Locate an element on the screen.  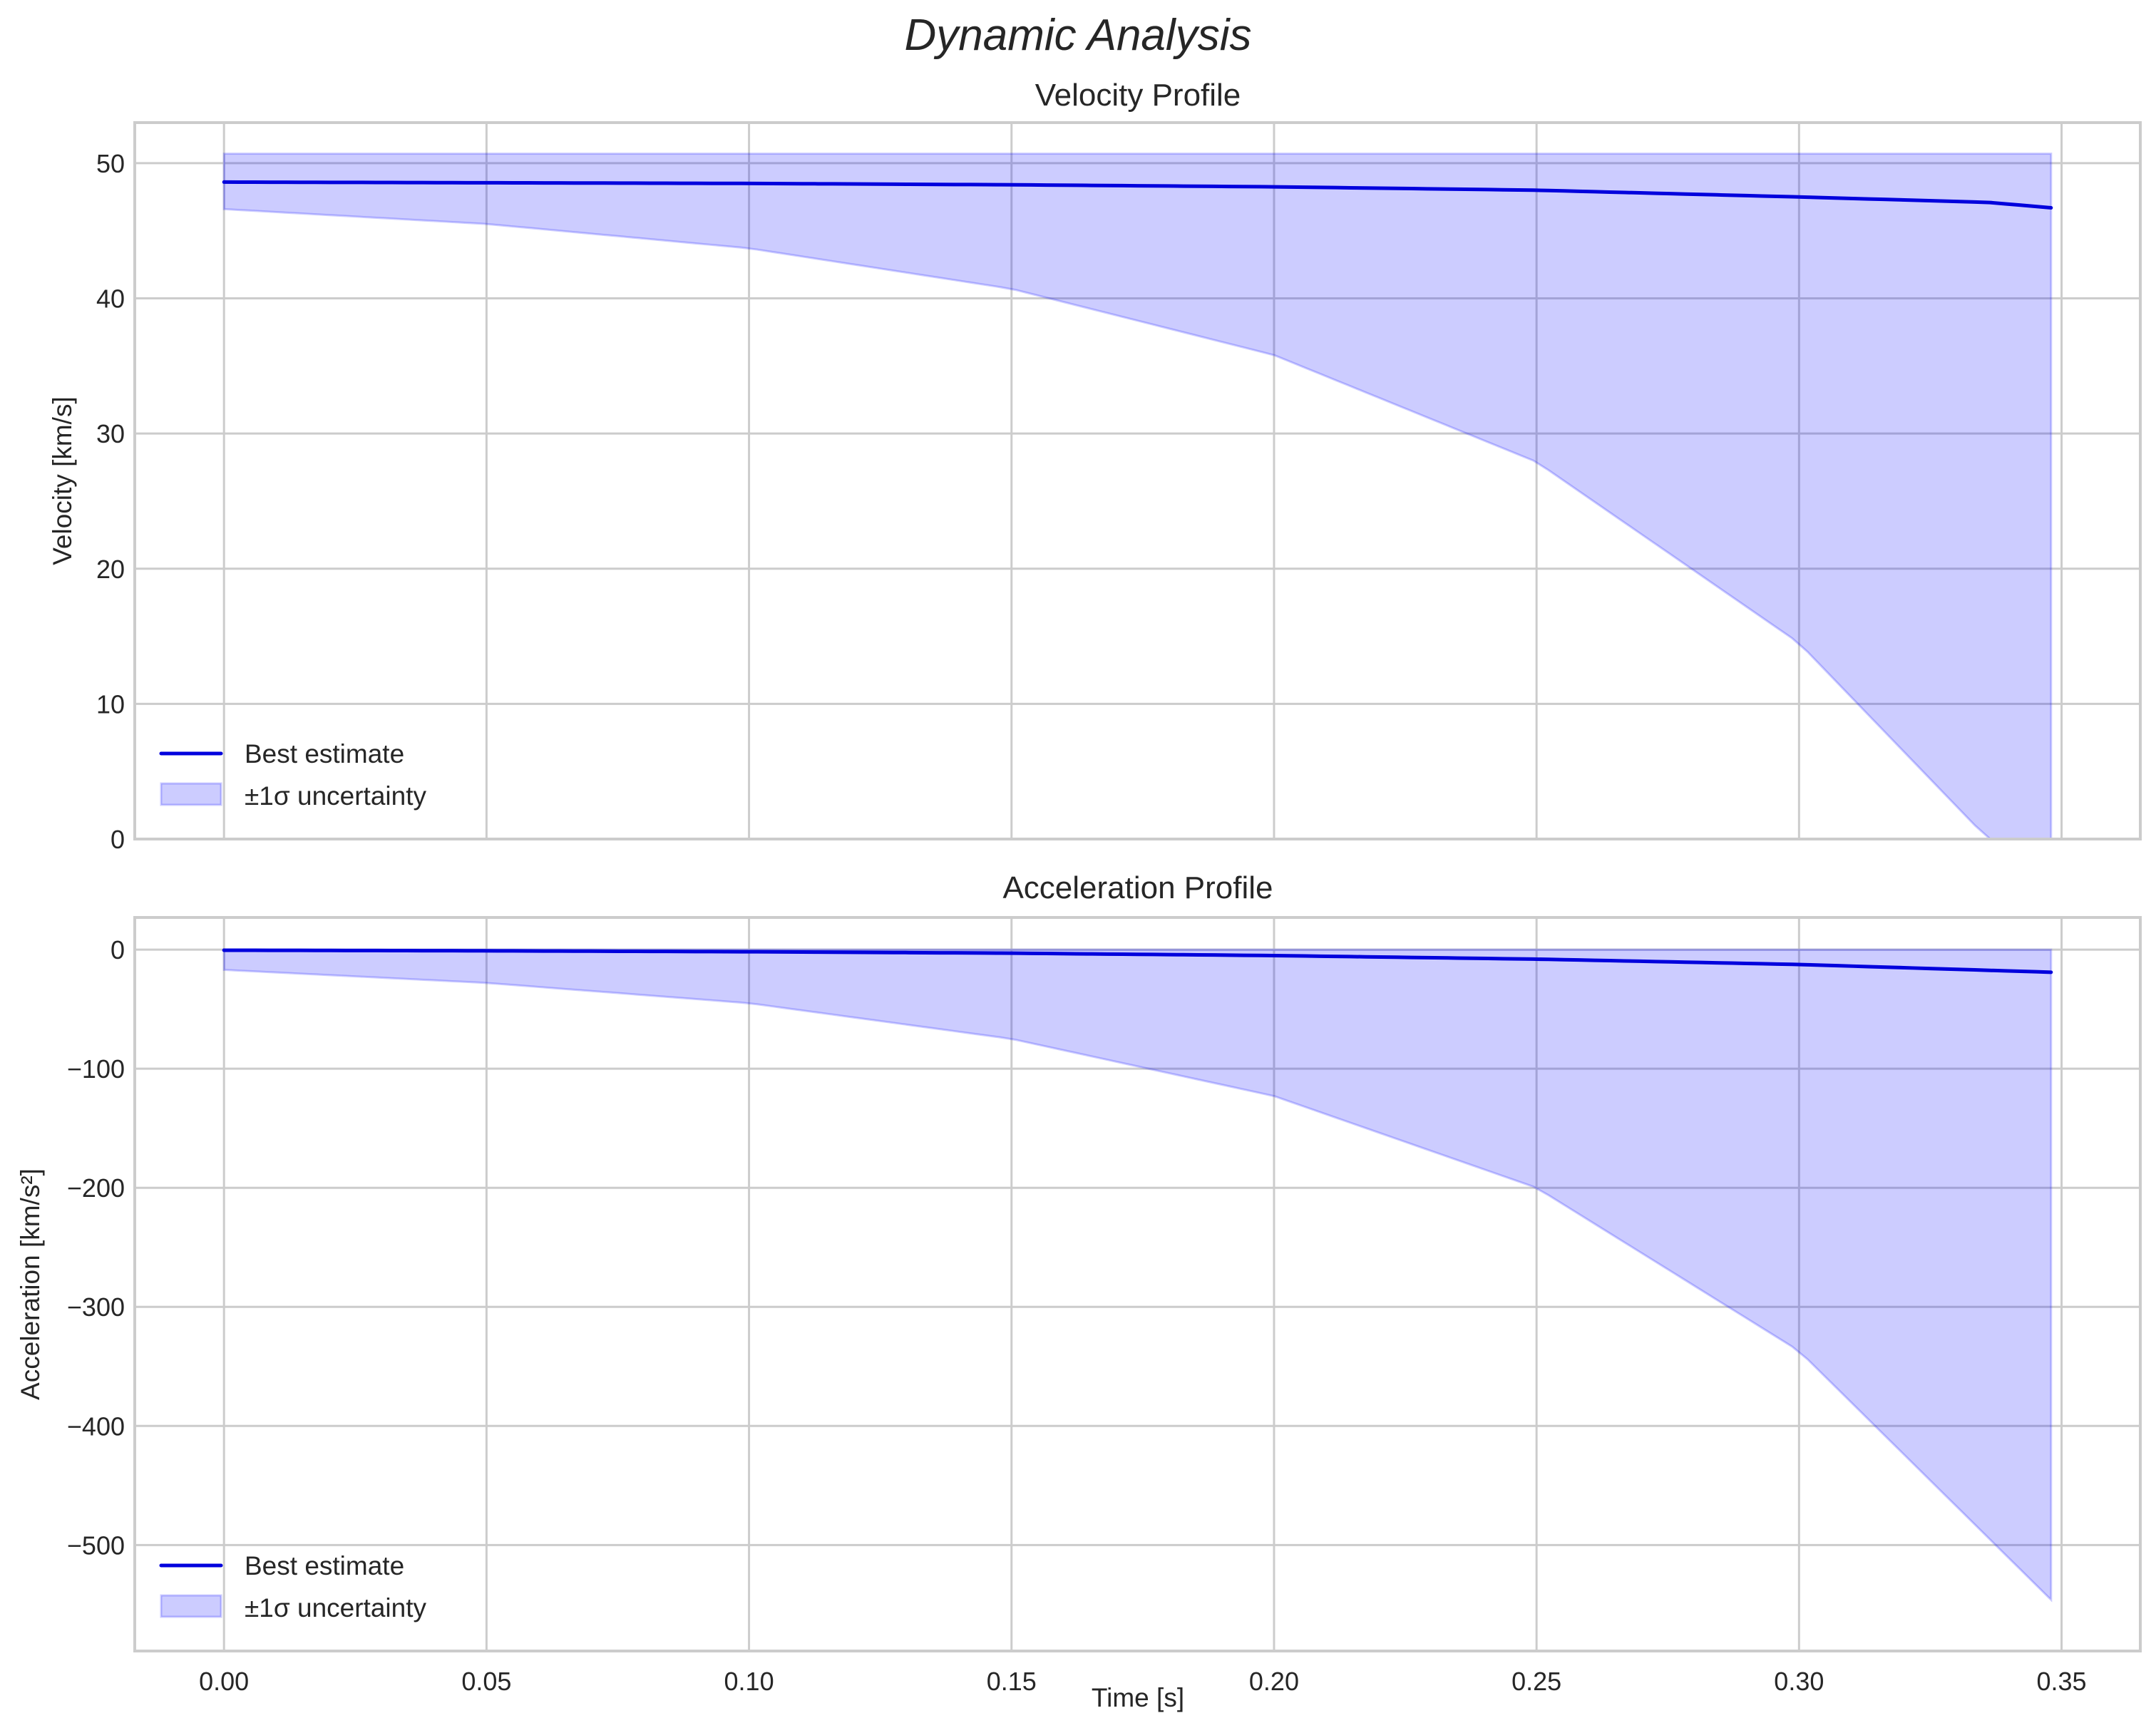
y-tick-label: −100 is located at coordinates (96, 1069).